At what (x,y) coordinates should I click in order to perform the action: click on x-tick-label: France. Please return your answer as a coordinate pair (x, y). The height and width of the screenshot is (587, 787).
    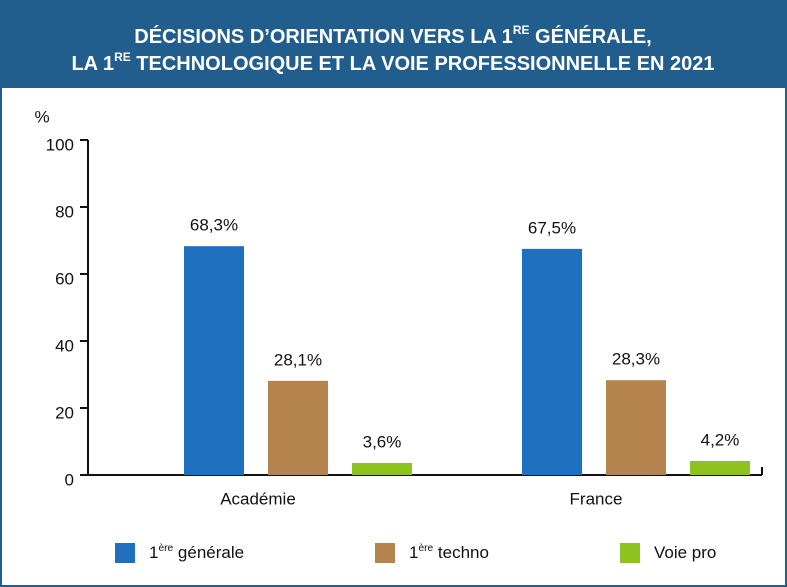
    Looking at the image, I should click on (596, 498).